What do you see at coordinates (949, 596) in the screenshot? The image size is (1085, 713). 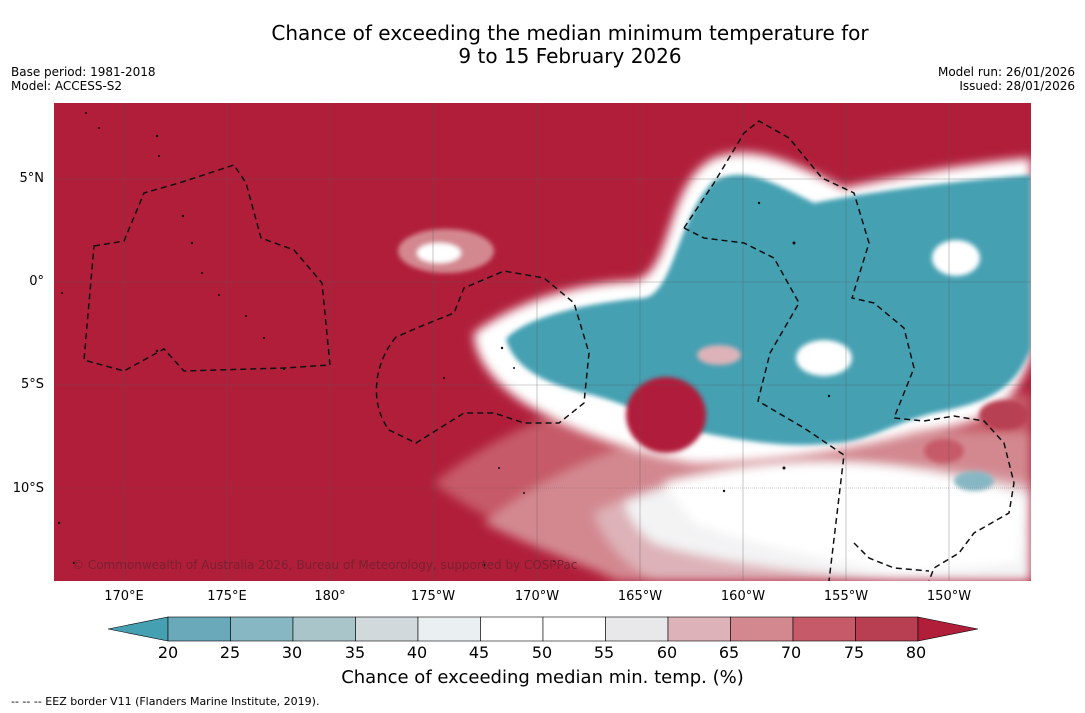 I see `lon-label-150w: 150°W` at bounding box center [949, 596].